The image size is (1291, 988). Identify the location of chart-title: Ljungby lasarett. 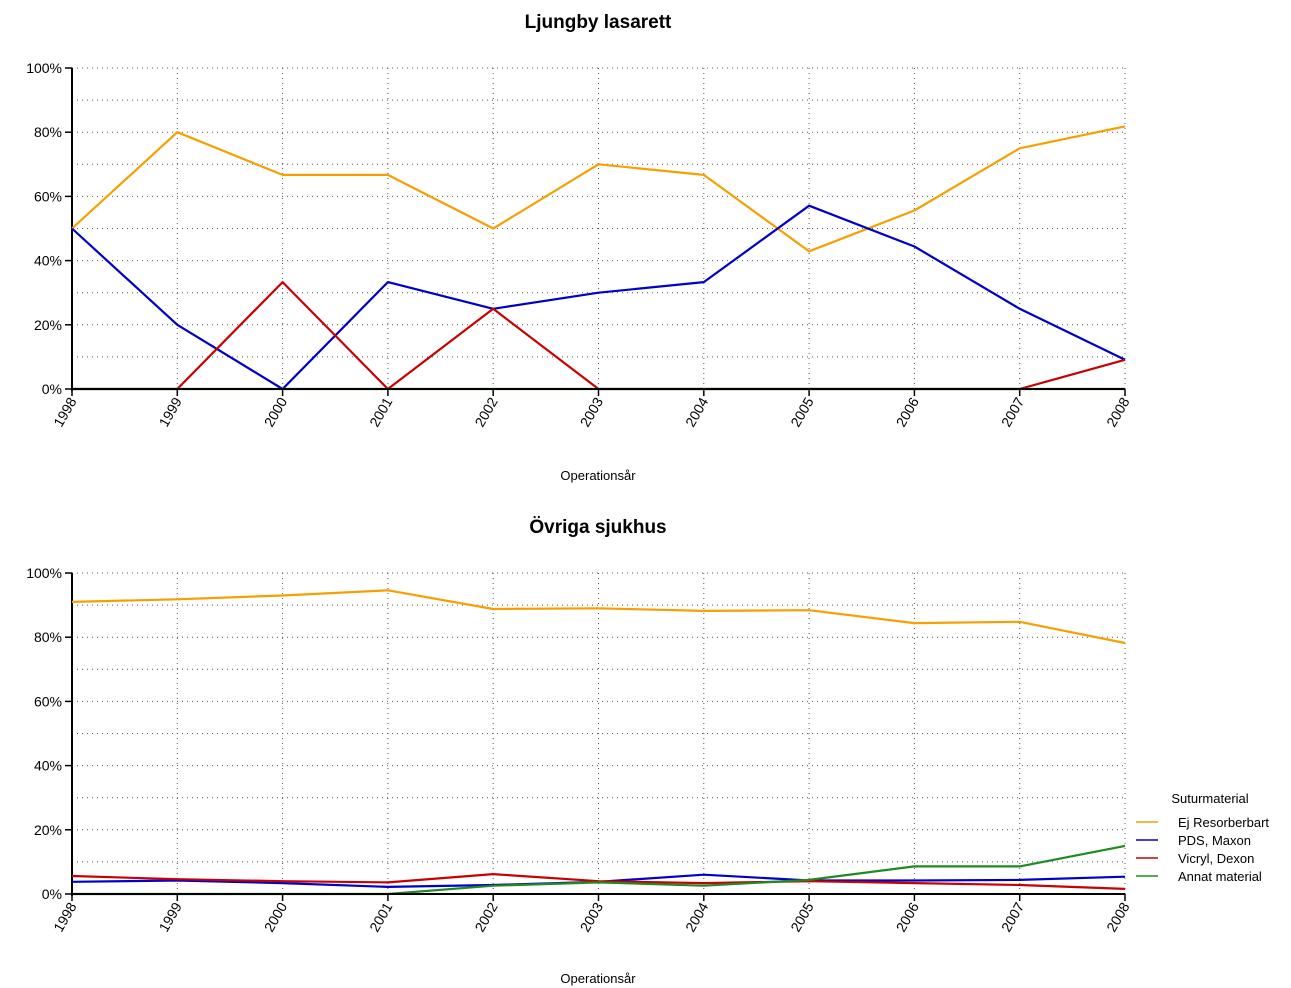
(598, 22).